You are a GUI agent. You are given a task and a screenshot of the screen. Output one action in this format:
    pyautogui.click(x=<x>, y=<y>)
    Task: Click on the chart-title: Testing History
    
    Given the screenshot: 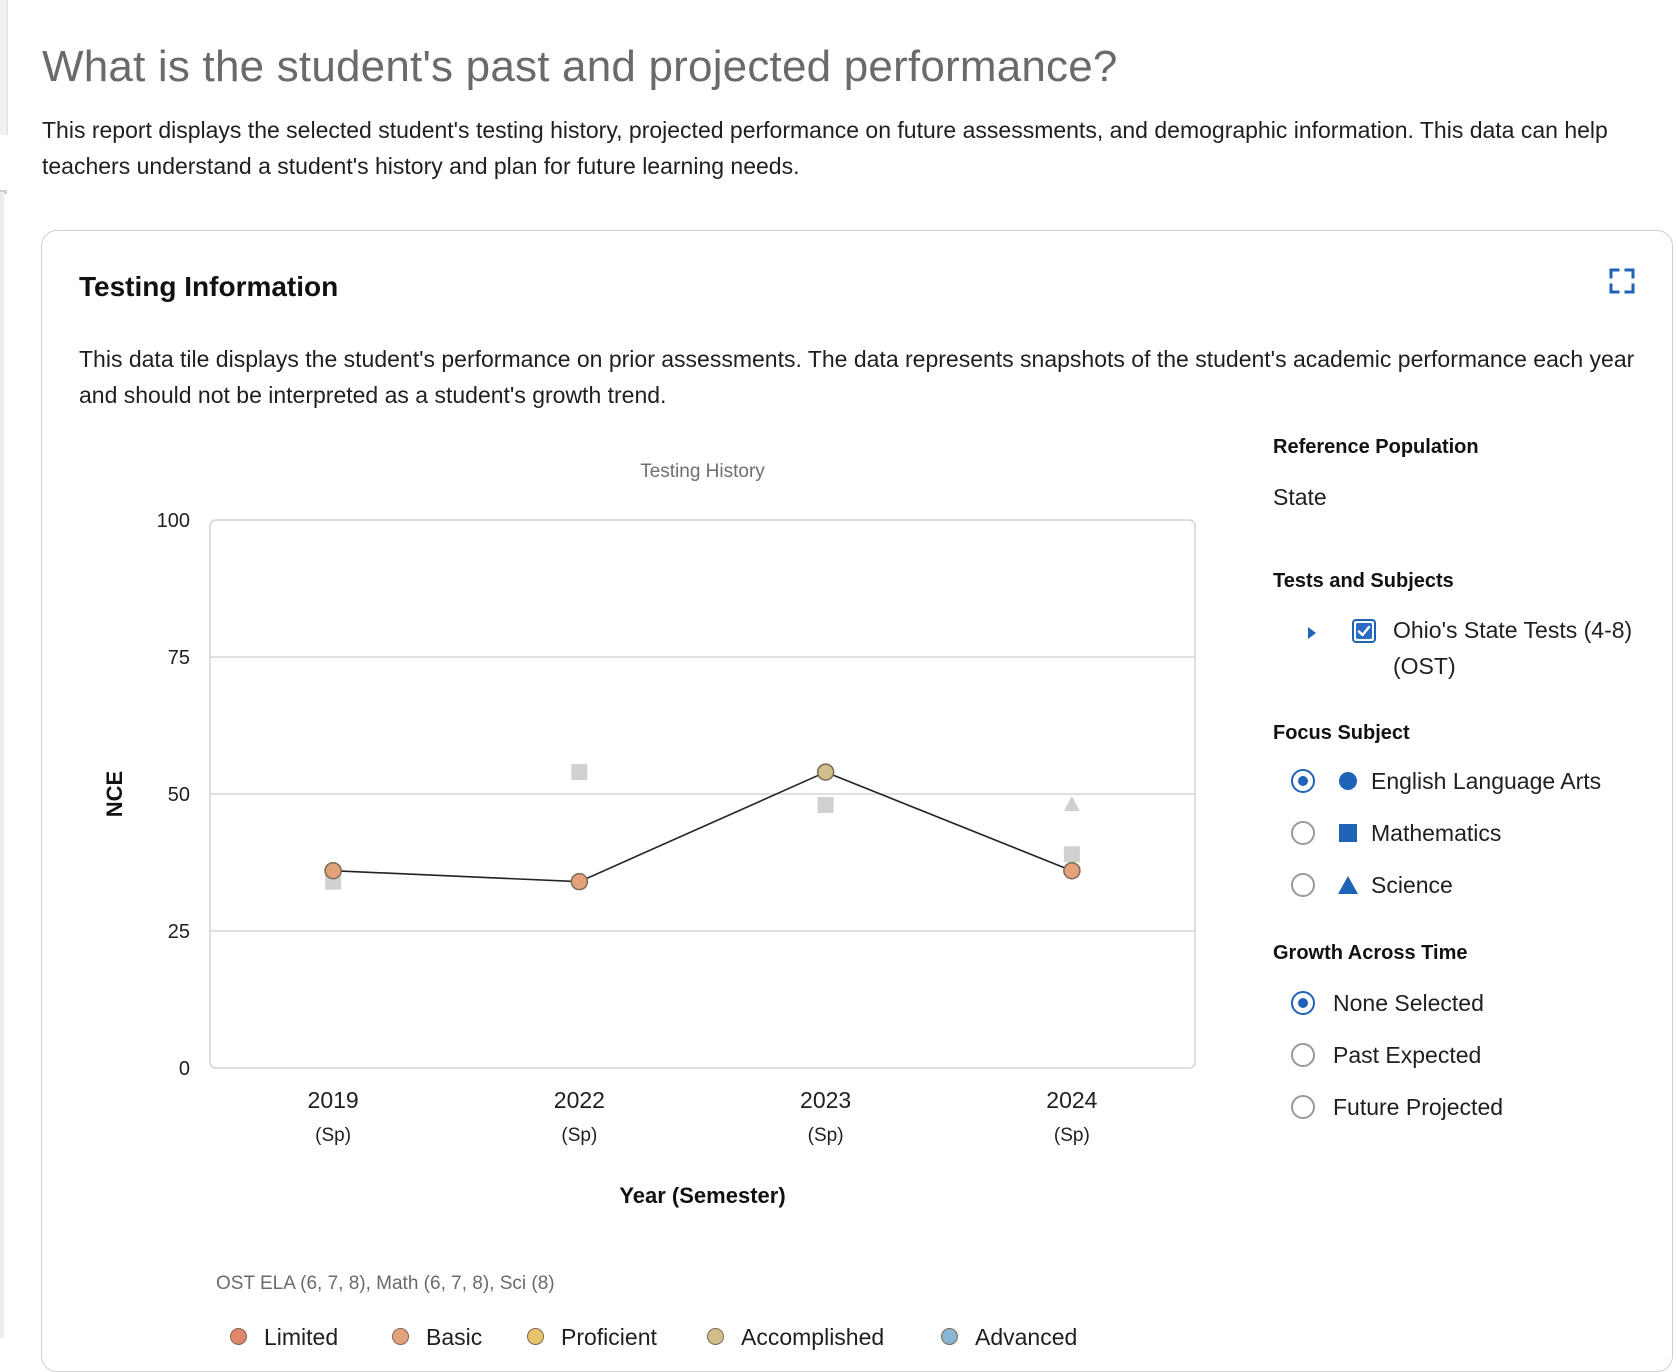 What is the action you would take?
    pyautogui.click(x=702, y=471)
    